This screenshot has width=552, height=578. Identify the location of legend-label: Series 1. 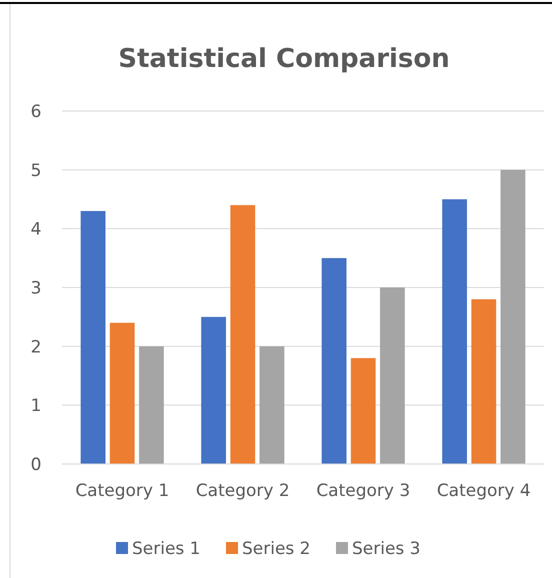
(166, 548).